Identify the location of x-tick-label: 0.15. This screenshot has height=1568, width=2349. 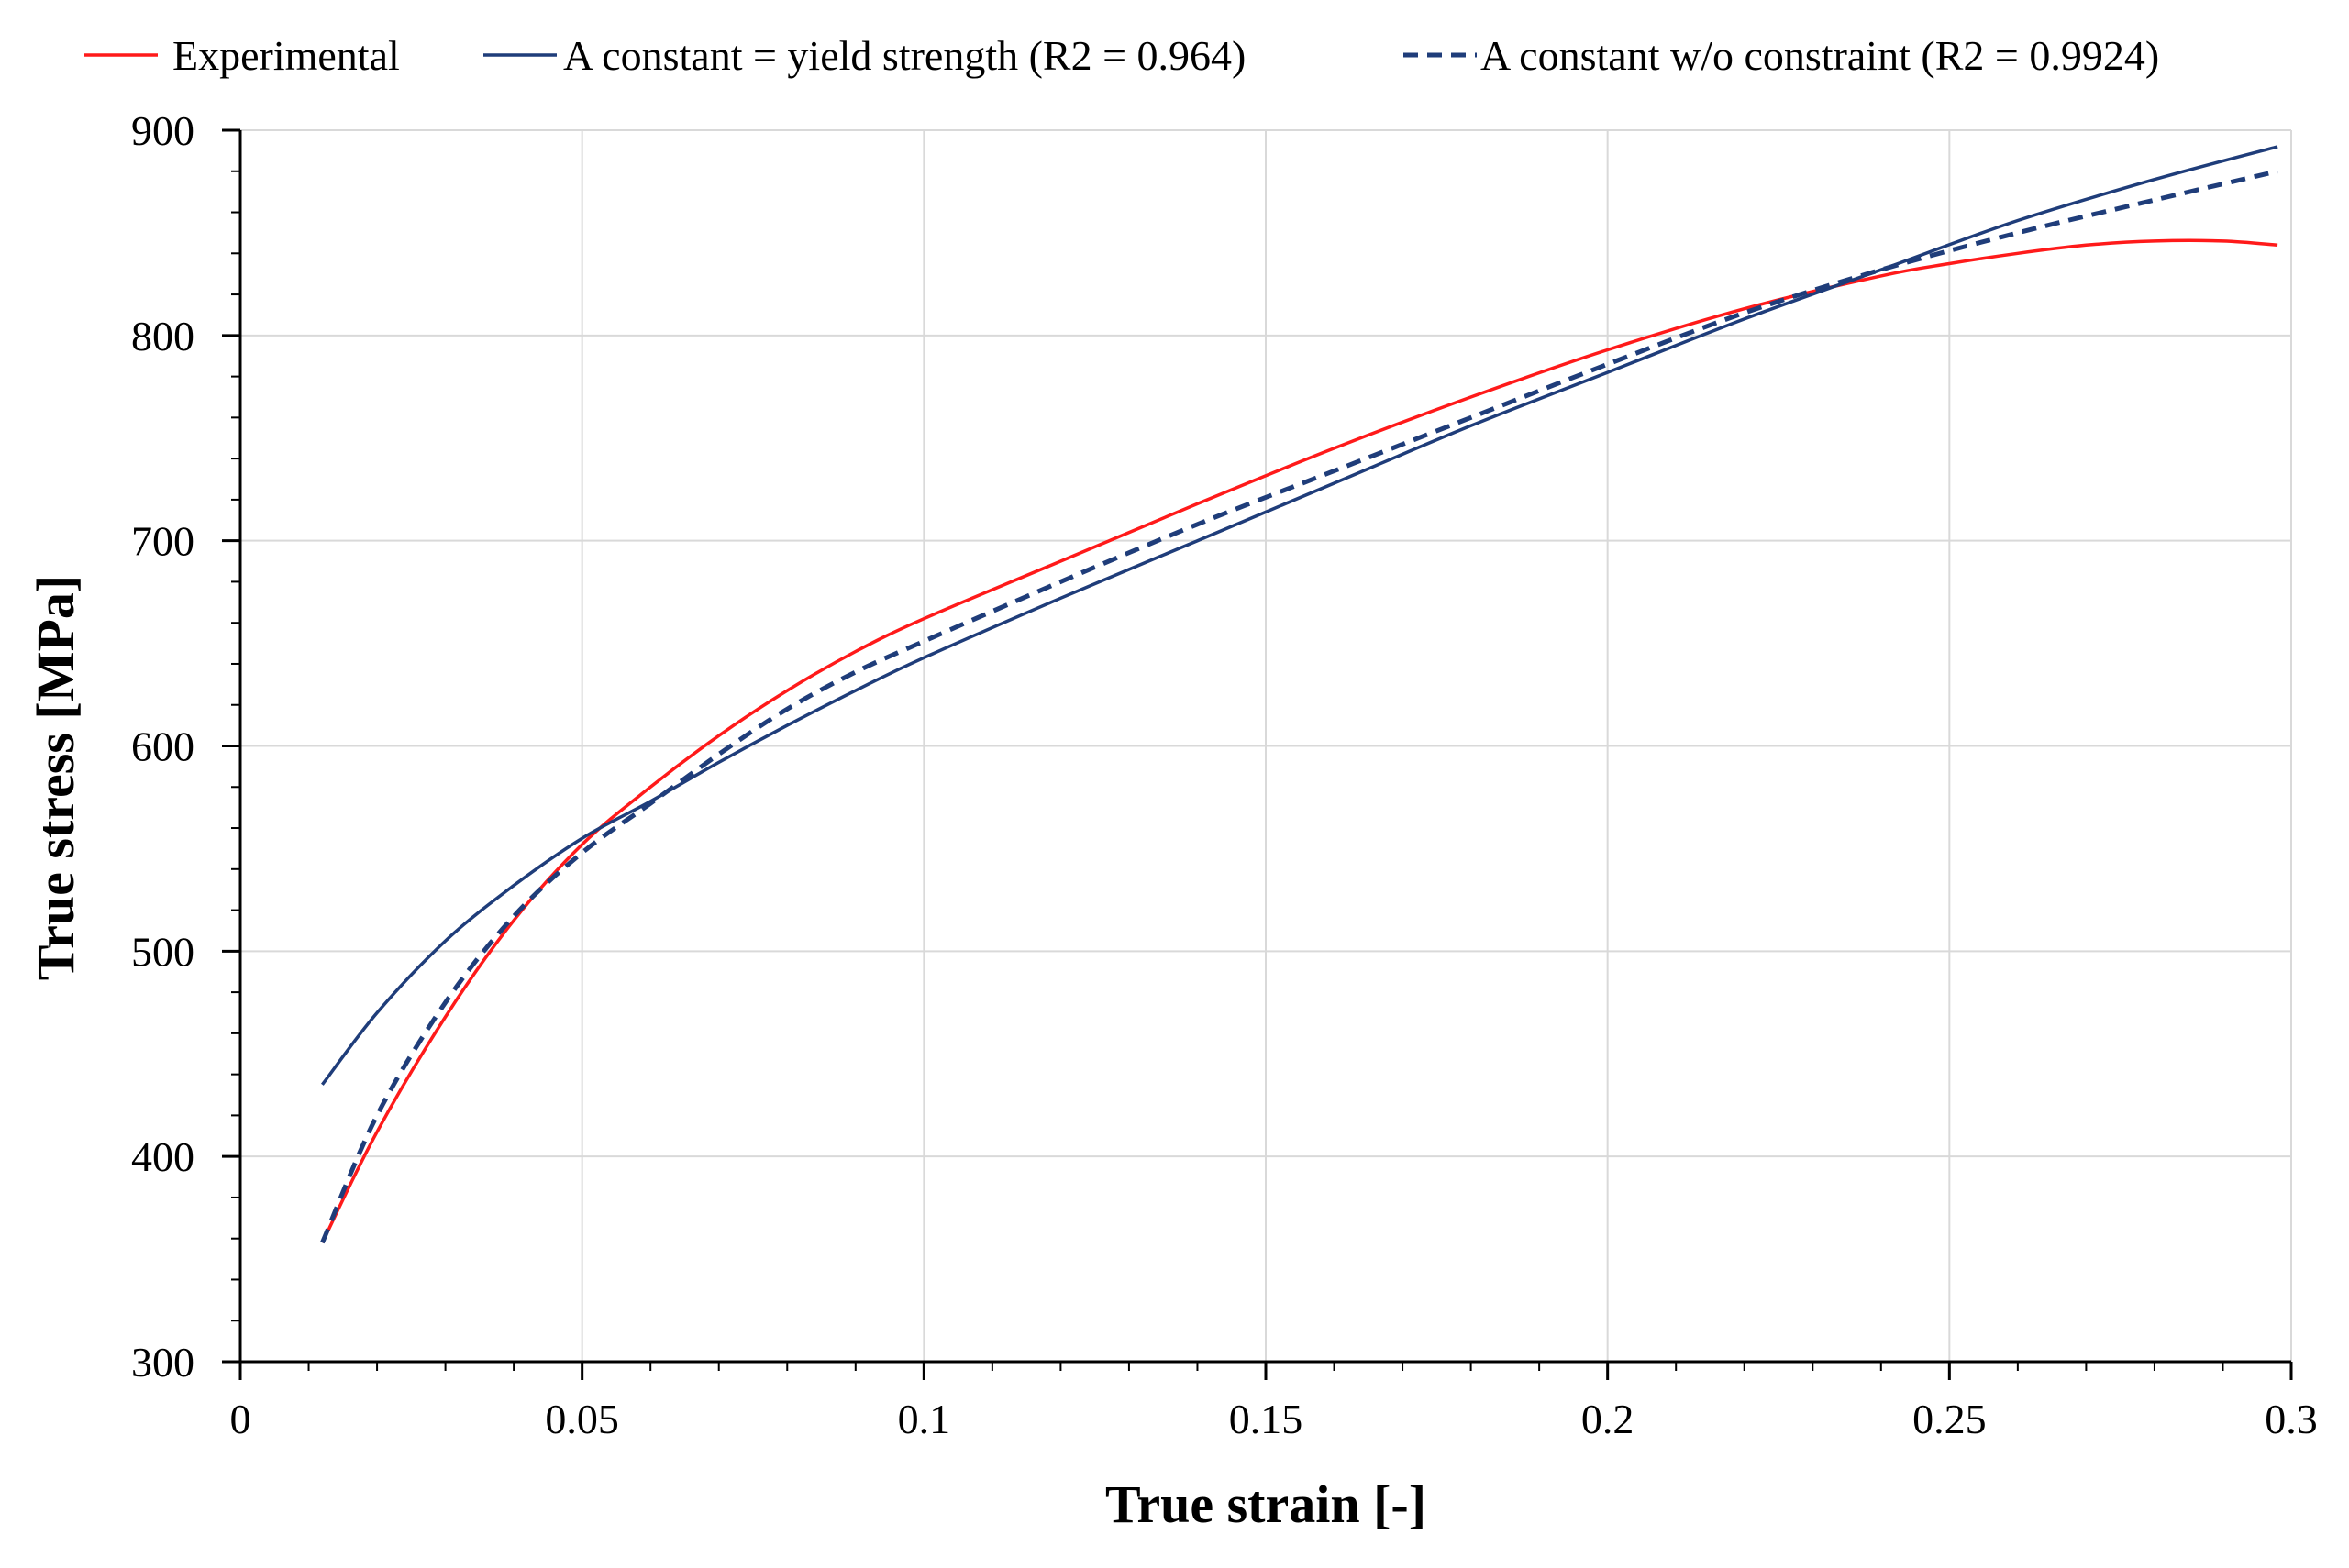
(1266, 1419).